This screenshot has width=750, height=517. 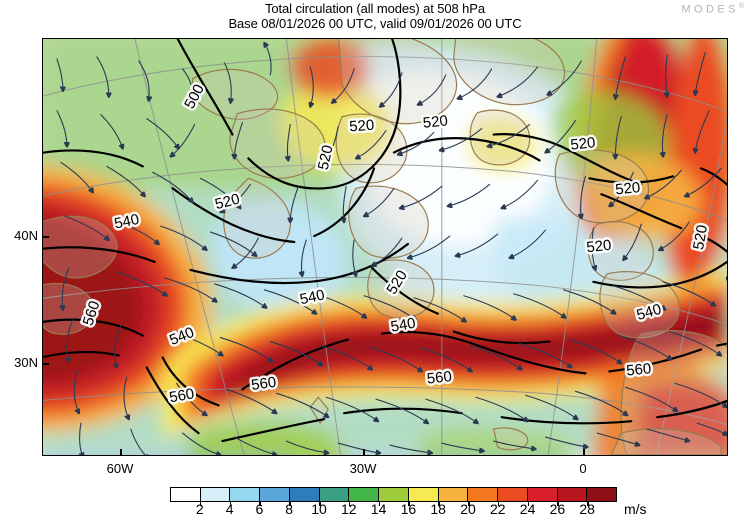 What do you see at coordinates (583, 143) in the screenshot?
I see `contour-label-520-5: 520` at bounding box center [583, 143].